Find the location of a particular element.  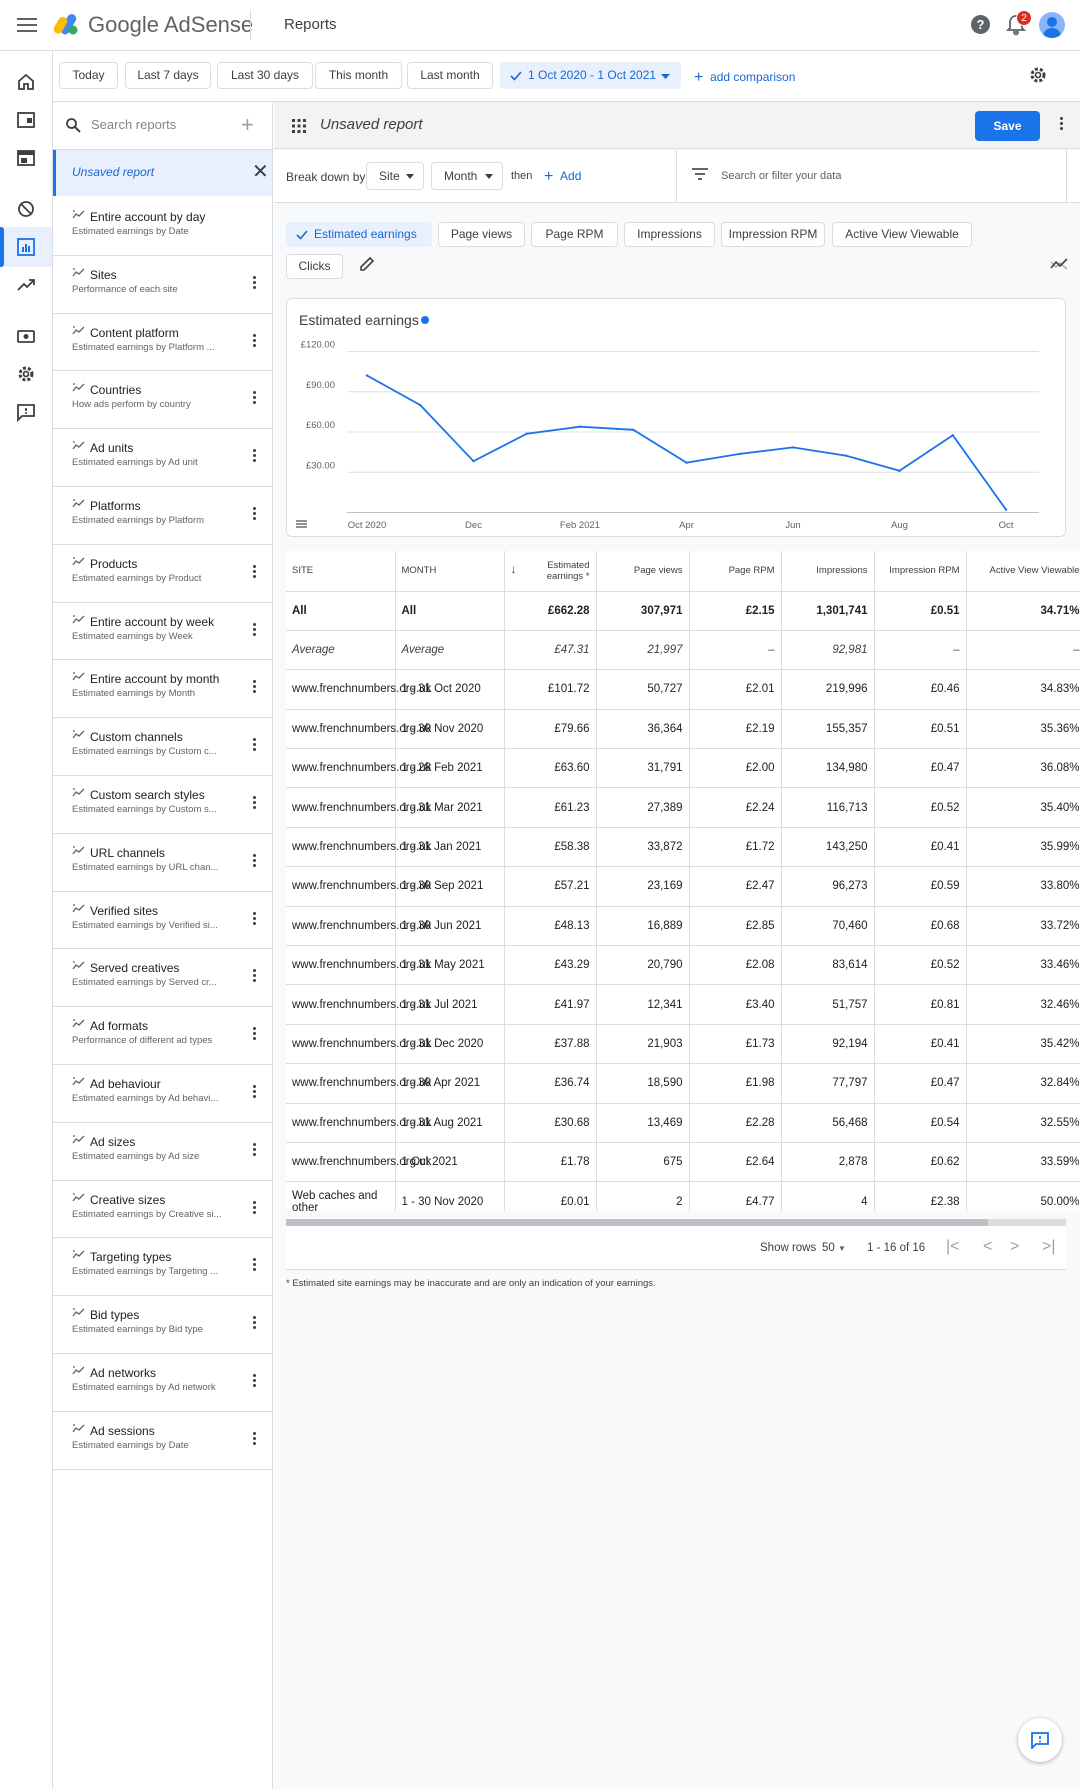

filter-last-month-button: Last month is located at coordinates (450, 75).